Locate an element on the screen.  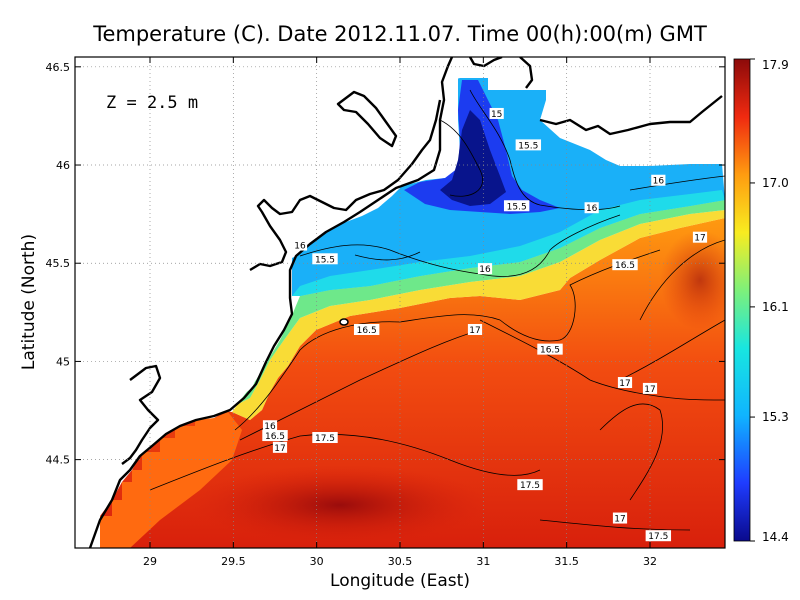
contour-16-north is located at coordinates (677, 183).